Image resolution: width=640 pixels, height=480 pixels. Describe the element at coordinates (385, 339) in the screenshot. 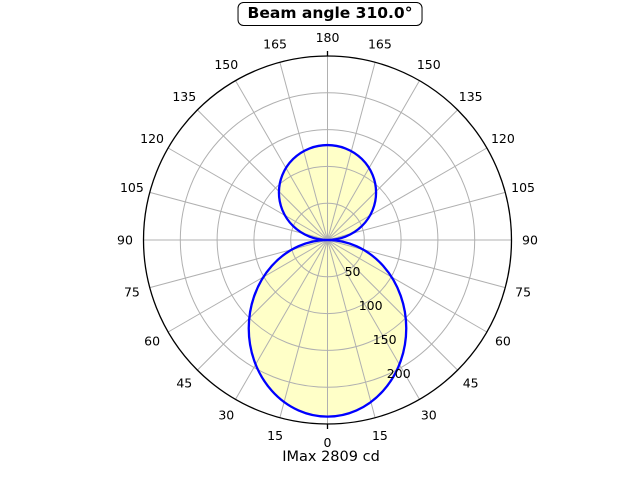

I see `radial-label: 150` at that location.